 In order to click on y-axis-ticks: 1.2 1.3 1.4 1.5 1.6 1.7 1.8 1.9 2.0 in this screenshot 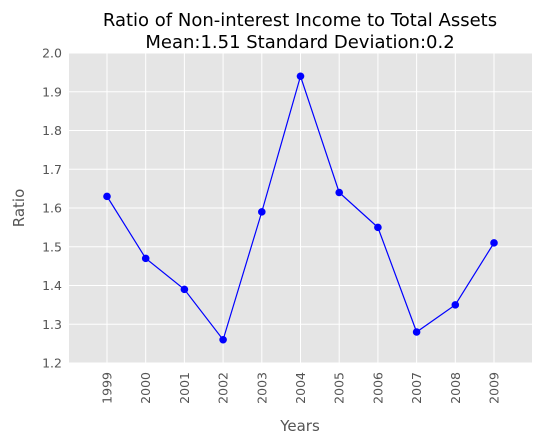, I will do `click(52, 208)`.